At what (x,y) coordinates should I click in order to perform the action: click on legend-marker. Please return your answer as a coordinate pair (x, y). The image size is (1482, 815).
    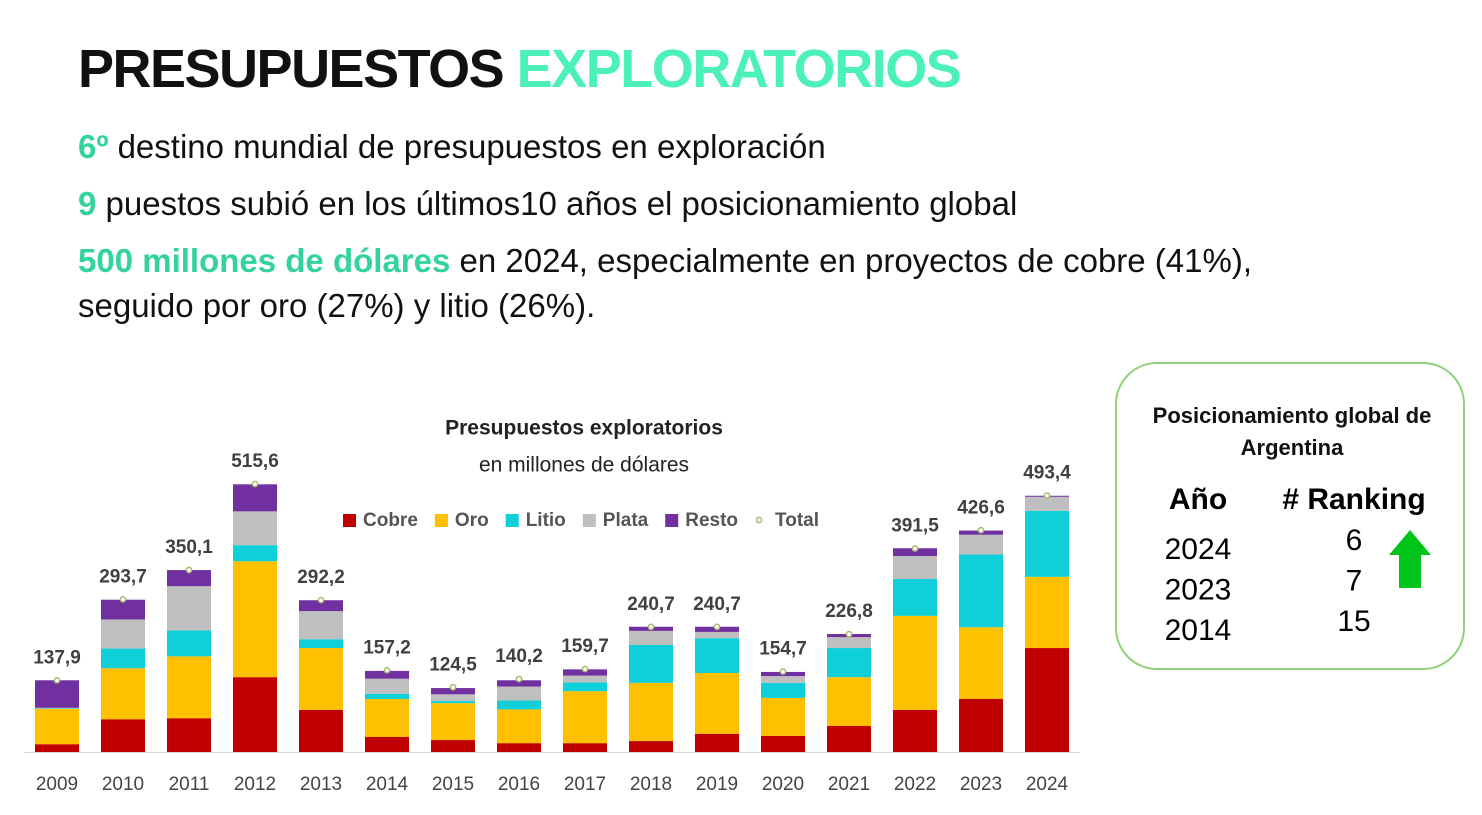
    Looking at the image, I should click on (759, 520).